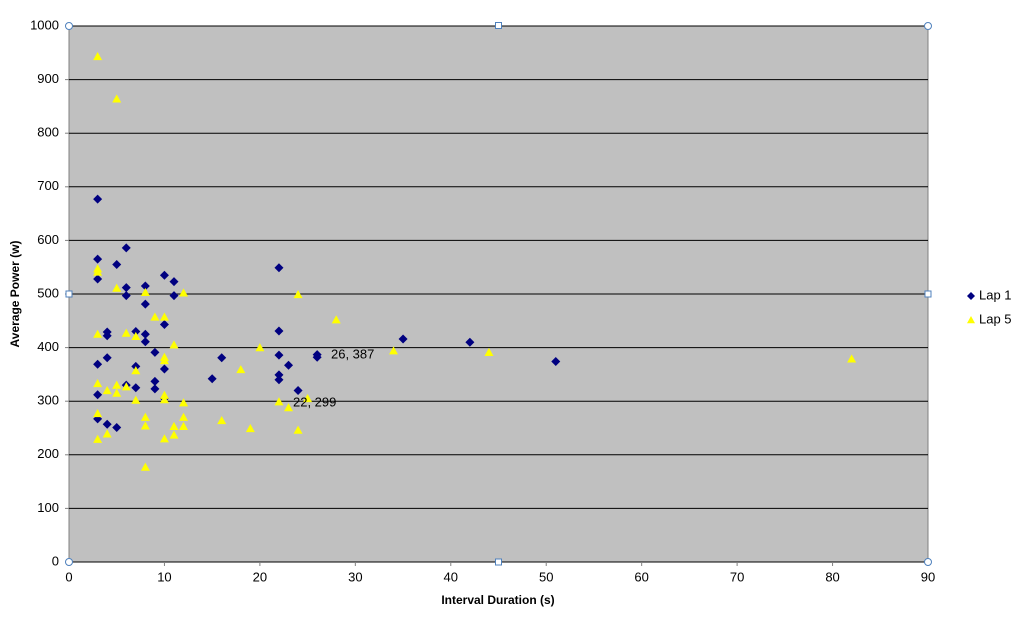  I want to click on y-tick-label: 600, so click(48, 239).